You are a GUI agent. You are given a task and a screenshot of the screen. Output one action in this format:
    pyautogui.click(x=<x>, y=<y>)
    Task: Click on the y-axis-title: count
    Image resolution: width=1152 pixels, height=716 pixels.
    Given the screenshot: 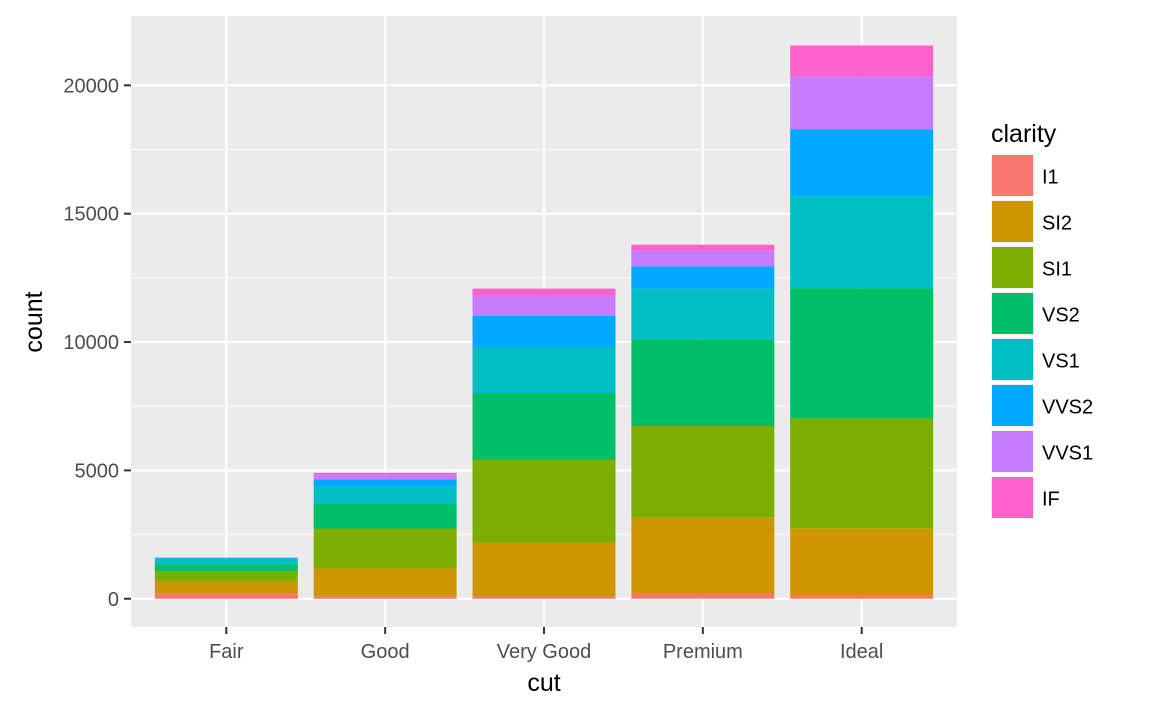 What is the action you would take?
    pyautogui.click(x=34, y=321)
    